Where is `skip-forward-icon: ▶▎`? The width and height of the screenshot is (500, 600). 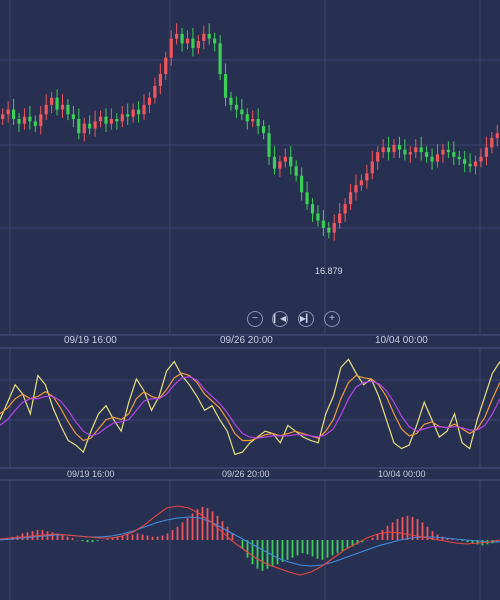
skip-forward-icon: ▶▎ is located at coordinates (306, 318).